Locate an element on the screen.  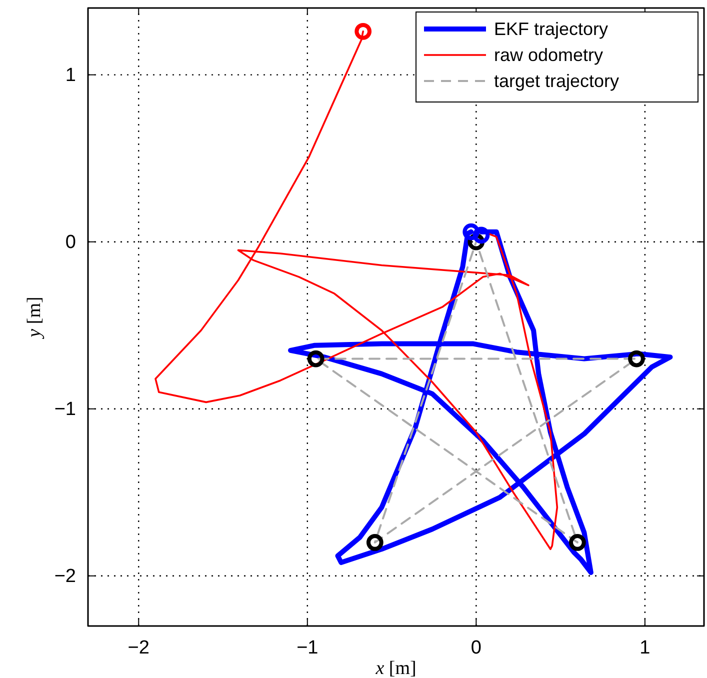
y-axis-title: y [m] is located at coordinates (34, 318).